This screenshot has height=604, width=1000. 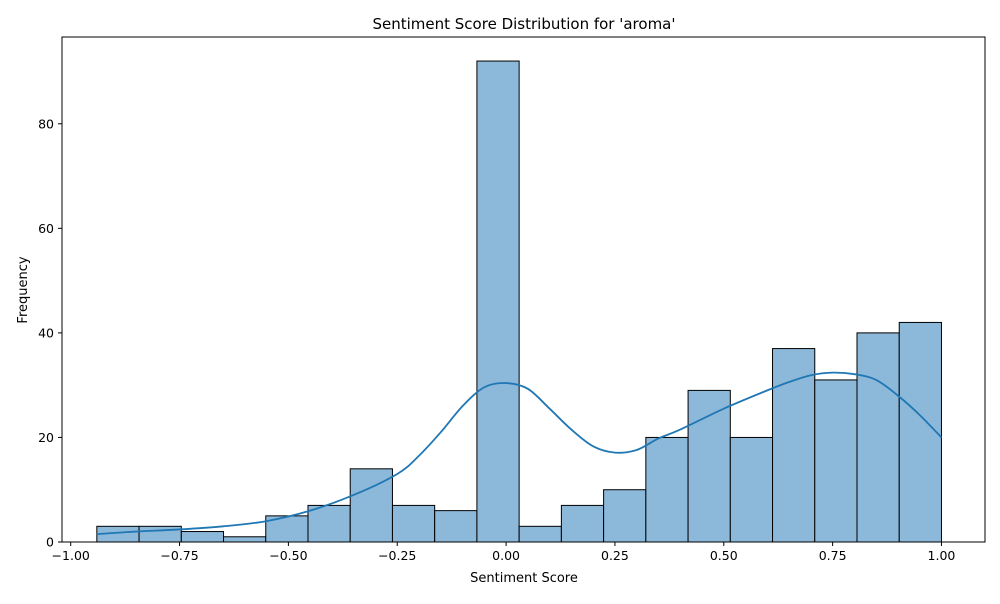 I want to click on x-tick-label: −0.75, so click(x=179, y=555).